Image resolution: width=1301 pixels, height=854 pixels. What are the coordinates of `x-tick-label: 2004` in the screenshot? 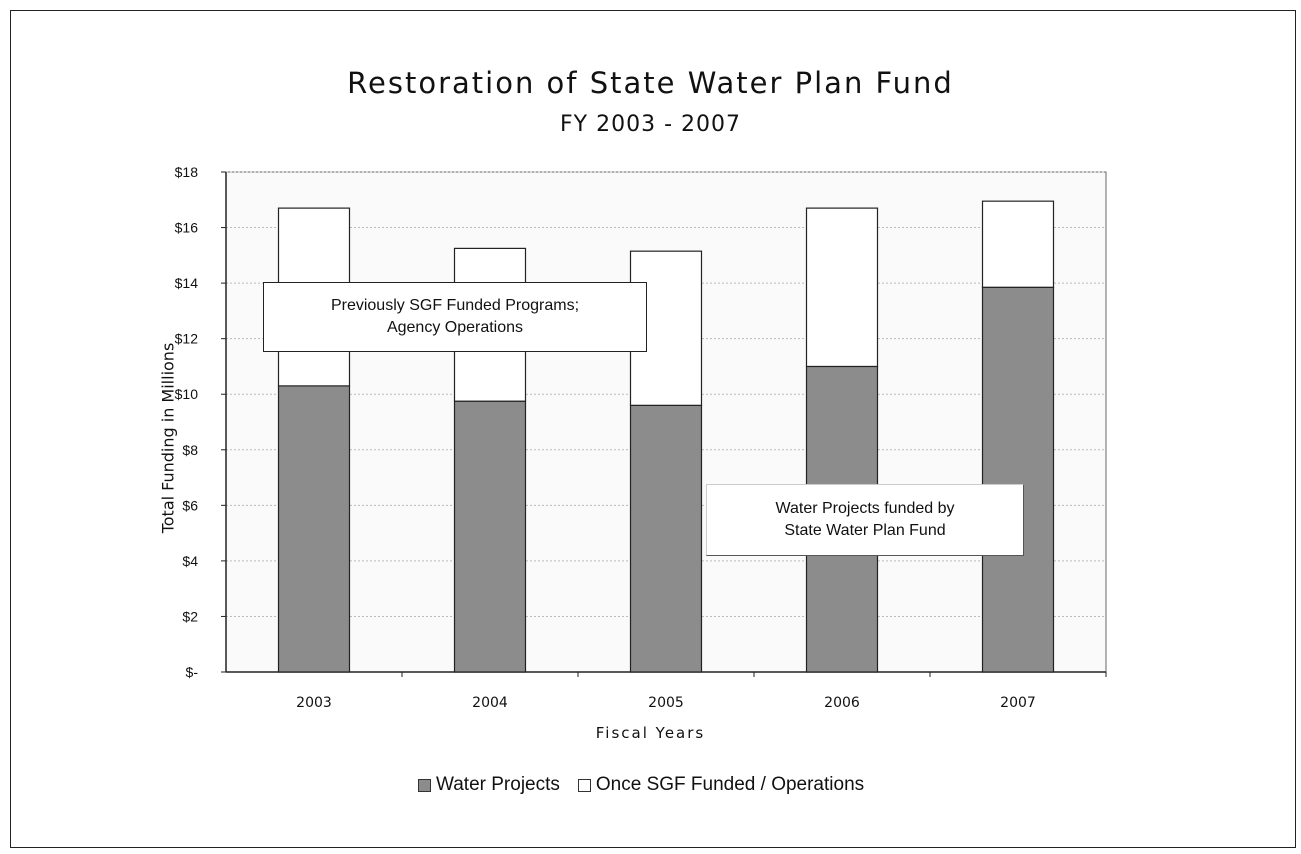 It's located at (490, 703).